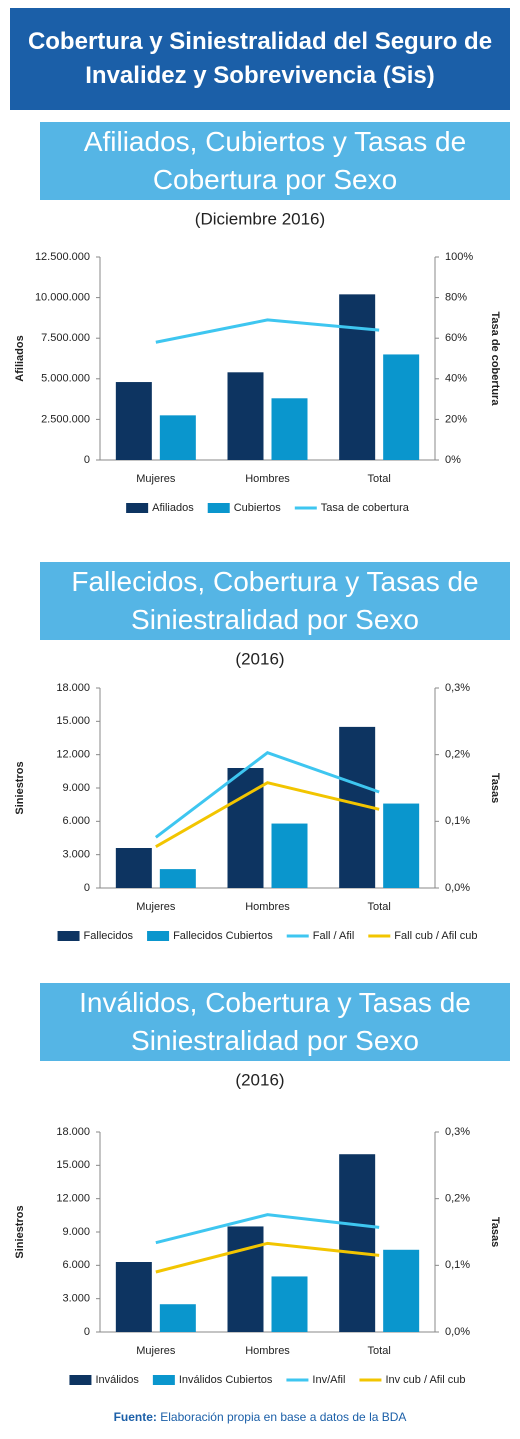 The width and height of the screenshot is (520, 1439). I want to click on y2-tick-label: 60%, so click(456, 338).